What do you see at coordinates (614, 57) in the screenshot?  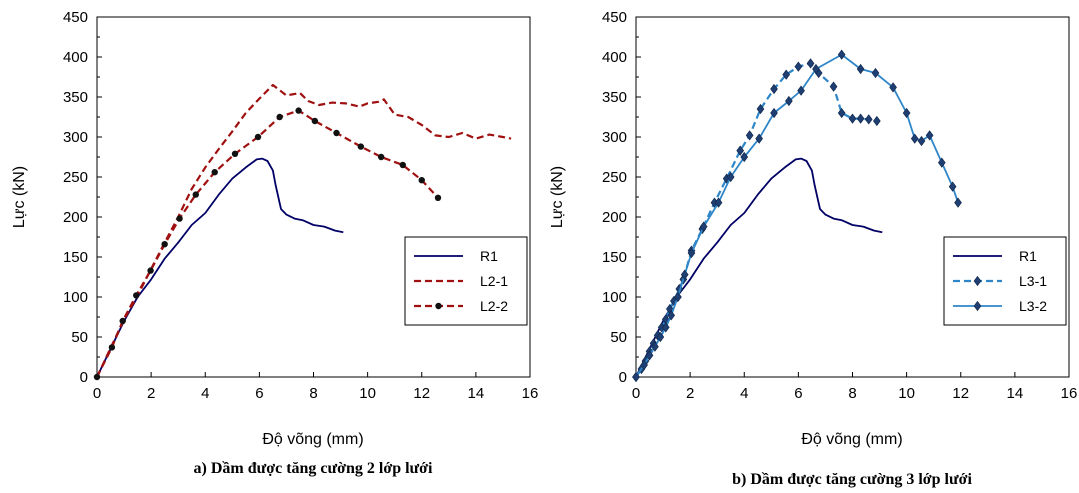 I see `panel-b-ytick-label: 400` at bounding box center [614, 57].